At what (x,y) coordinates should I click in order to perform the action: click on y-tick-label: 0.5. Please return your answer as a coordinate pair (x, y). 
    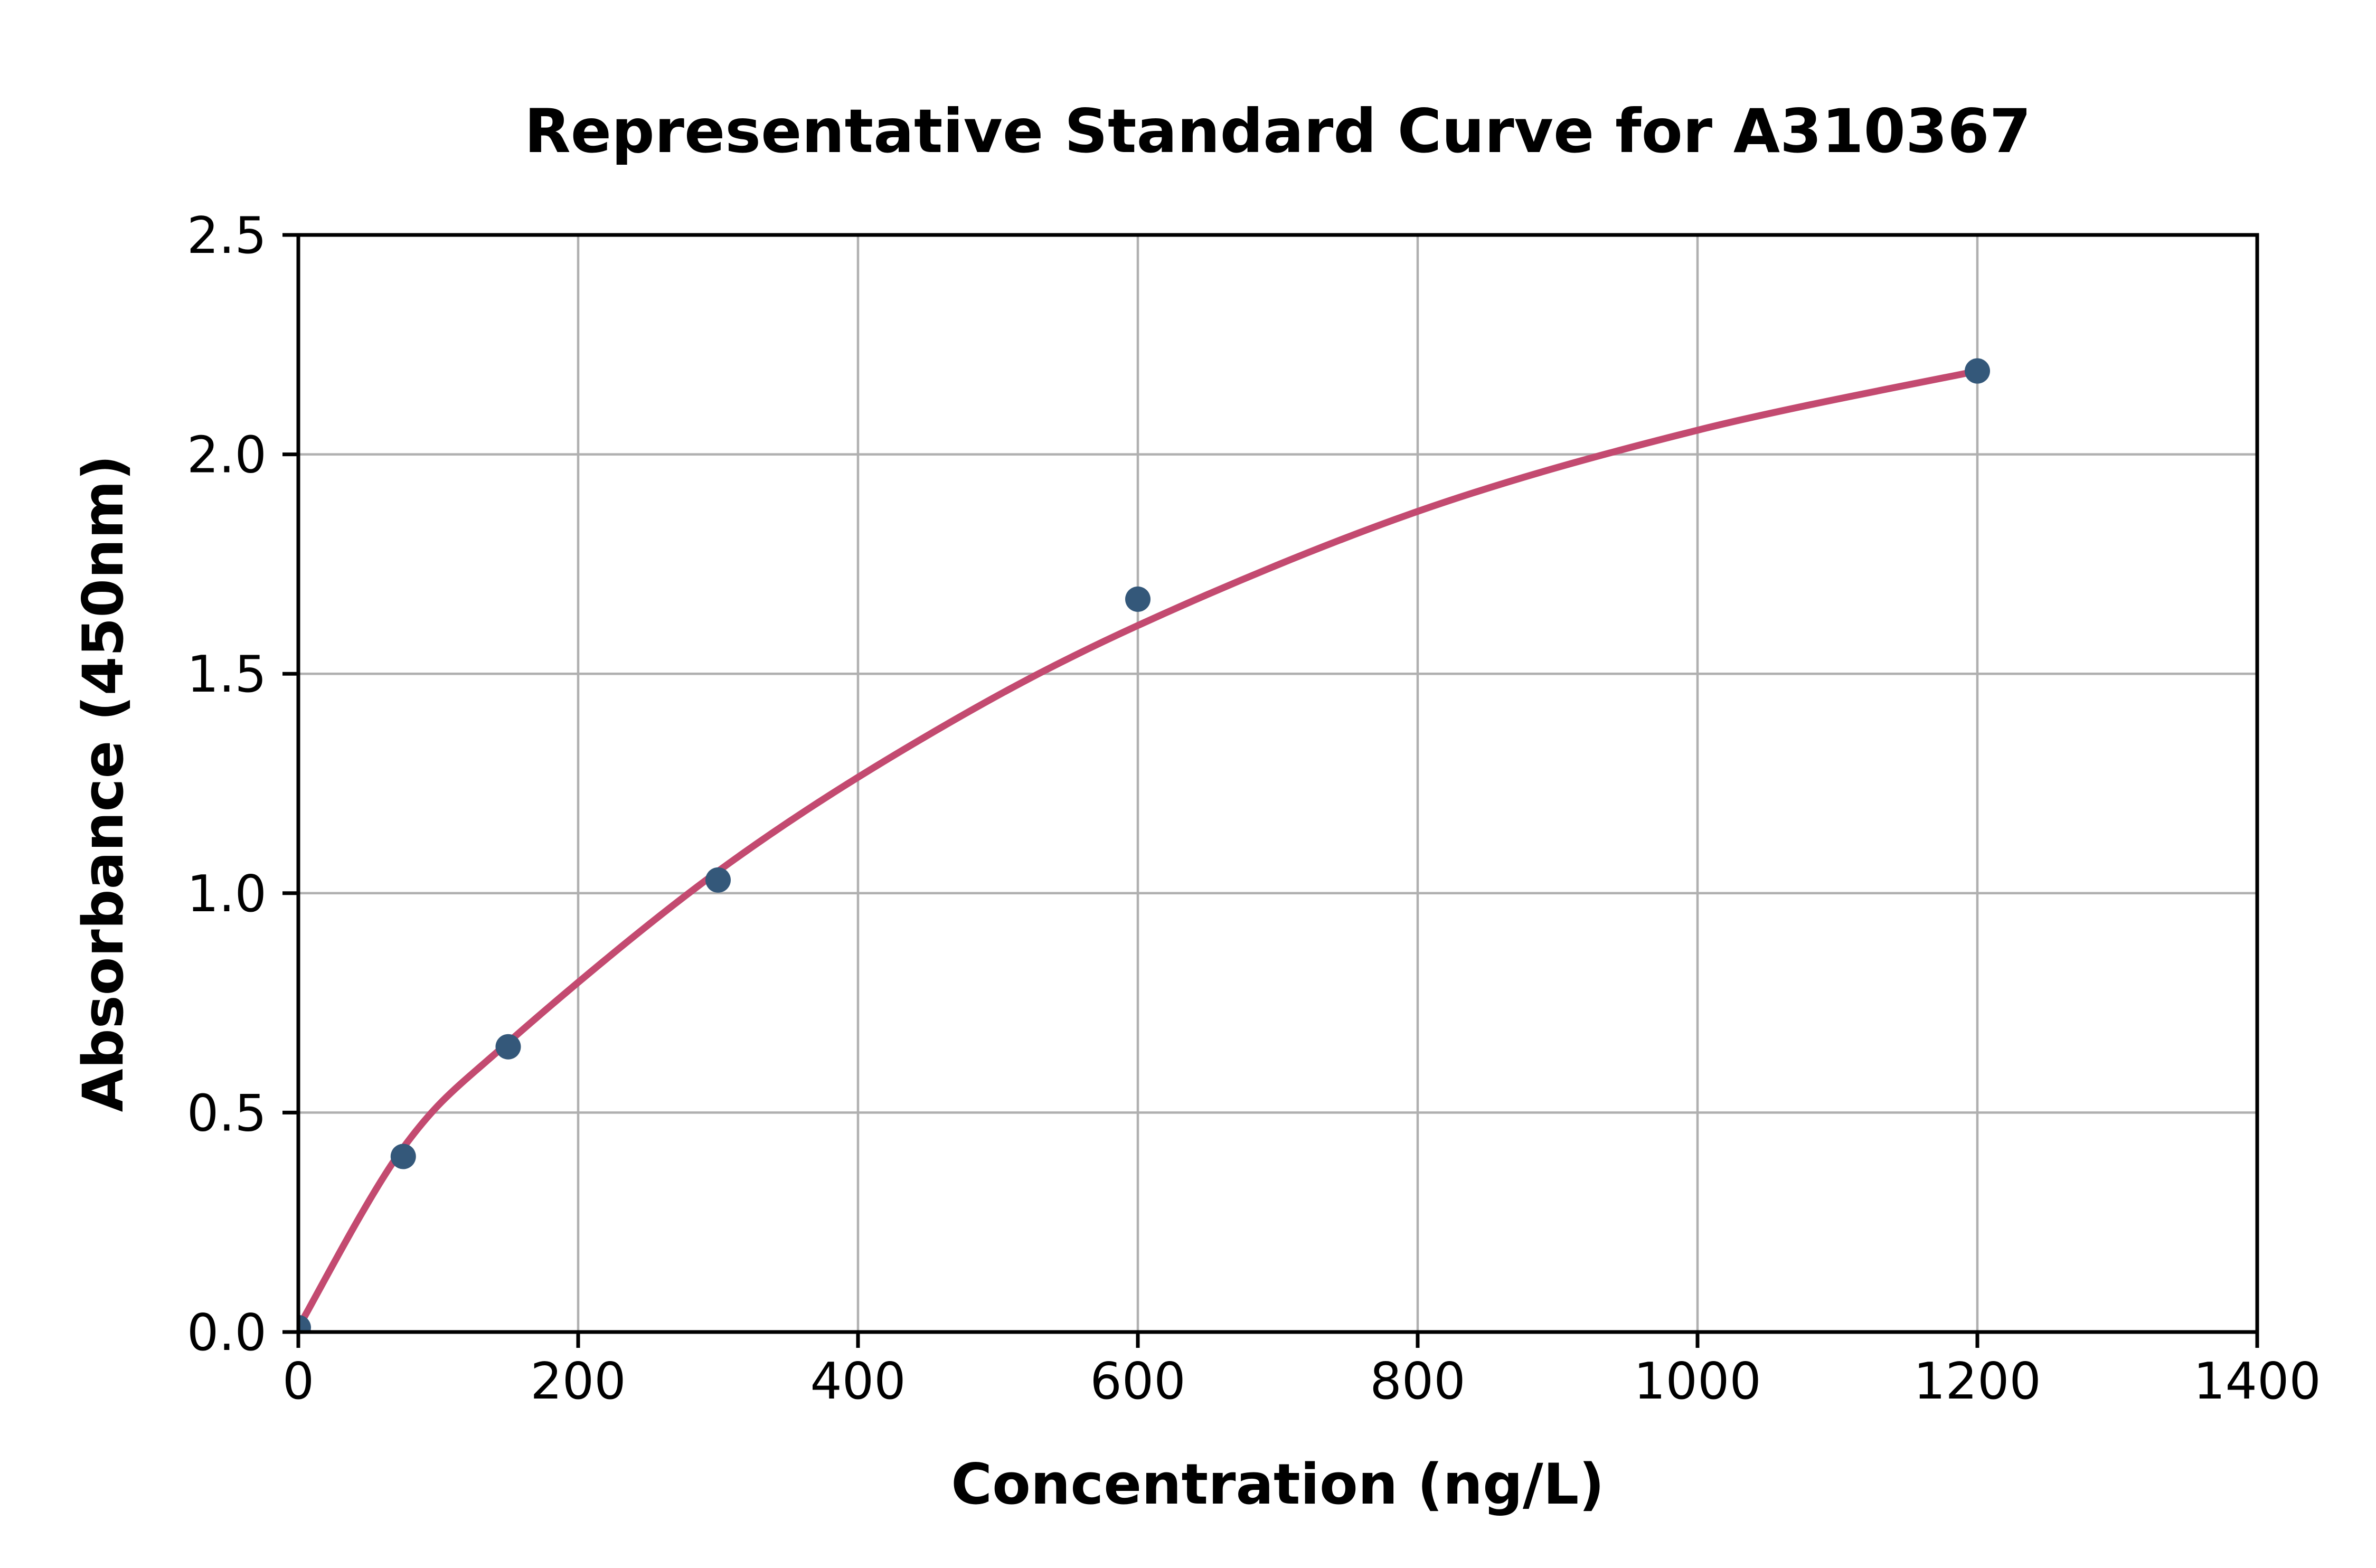
    Looking at the image, I should click on (227, 1113).